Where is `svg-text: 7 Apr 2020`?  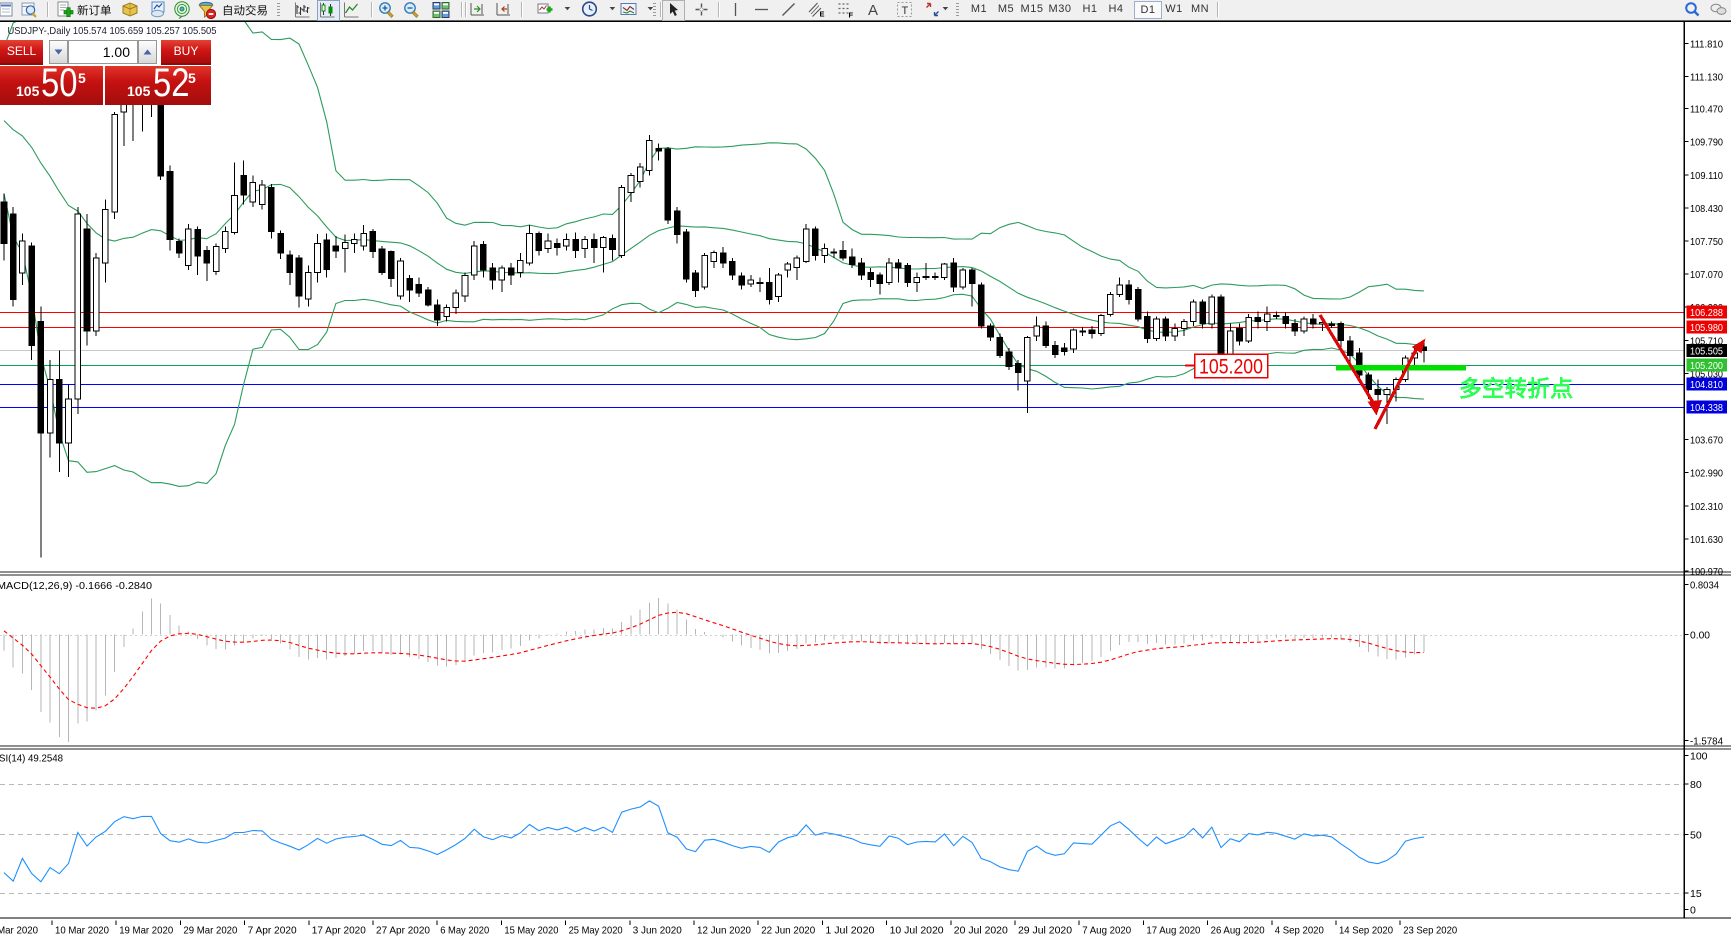
svg-text: 7 Apr 2020 is located at coordinates (272, 931).